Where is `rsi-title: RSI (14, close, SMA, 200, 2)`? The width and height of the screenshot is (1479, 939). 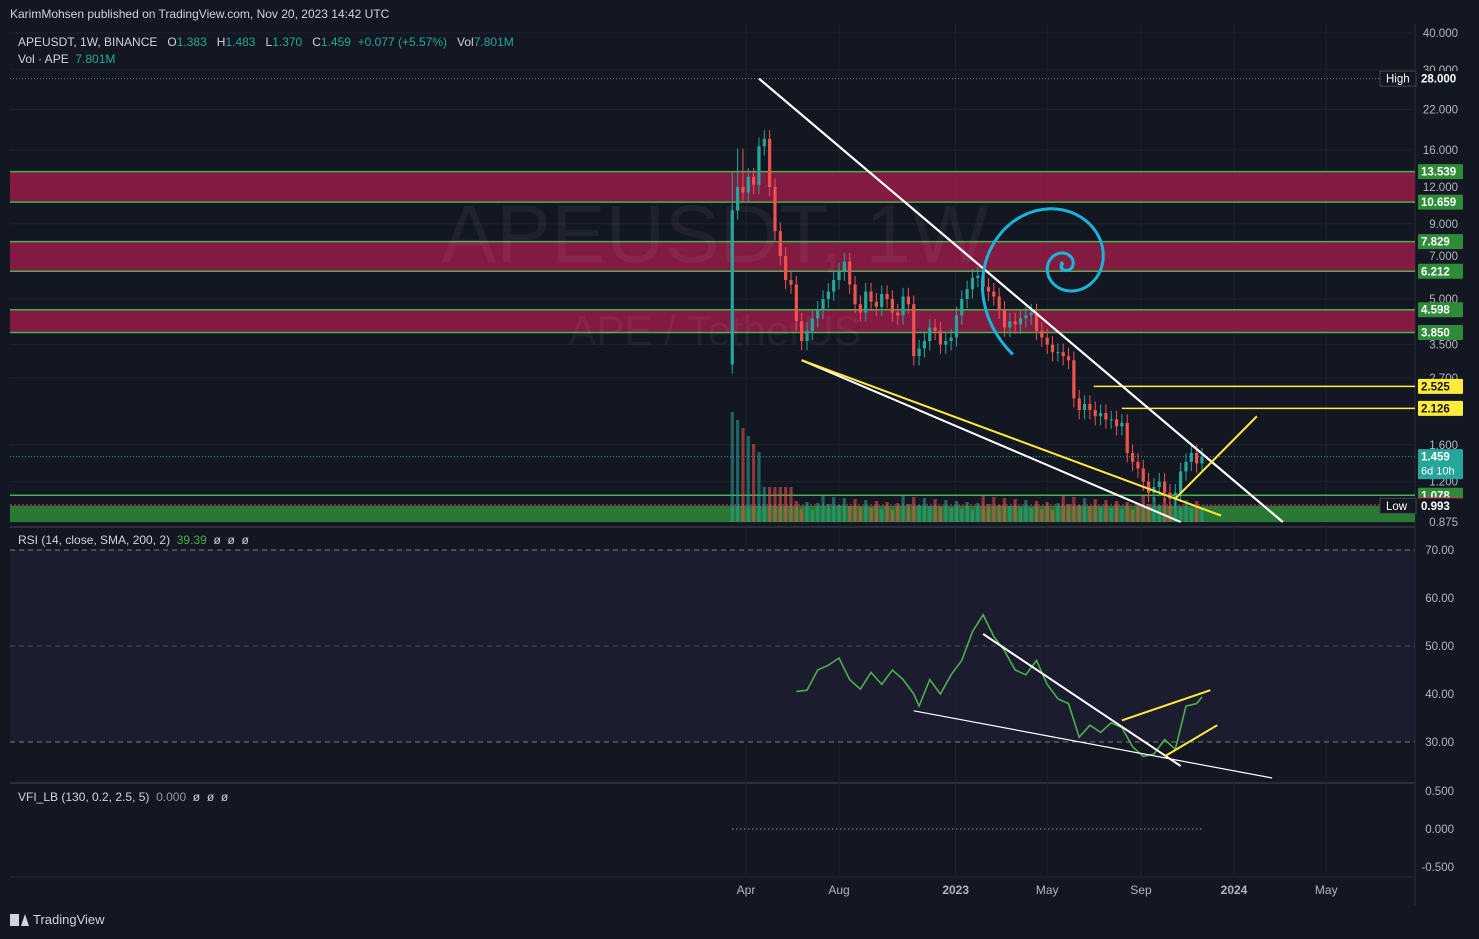 rsi-title: RSI (14, close, SMA, 200, 2) is located at coordinates (94, 540).